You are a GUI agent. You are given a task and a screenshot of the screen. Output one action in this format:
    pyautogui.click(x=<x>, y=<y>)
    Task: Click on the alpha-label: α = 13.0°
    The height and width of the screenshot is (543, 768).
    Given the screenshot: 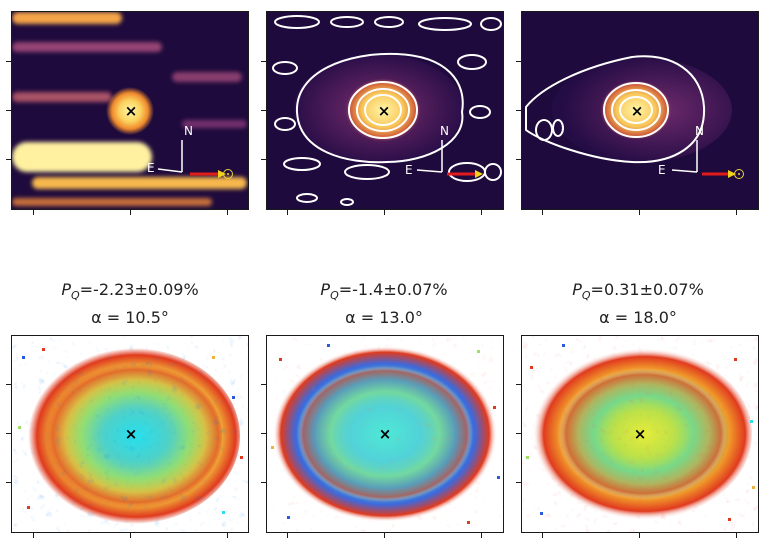 What is the action you would take?
    pyautogui.click(x=384, y=318)
    